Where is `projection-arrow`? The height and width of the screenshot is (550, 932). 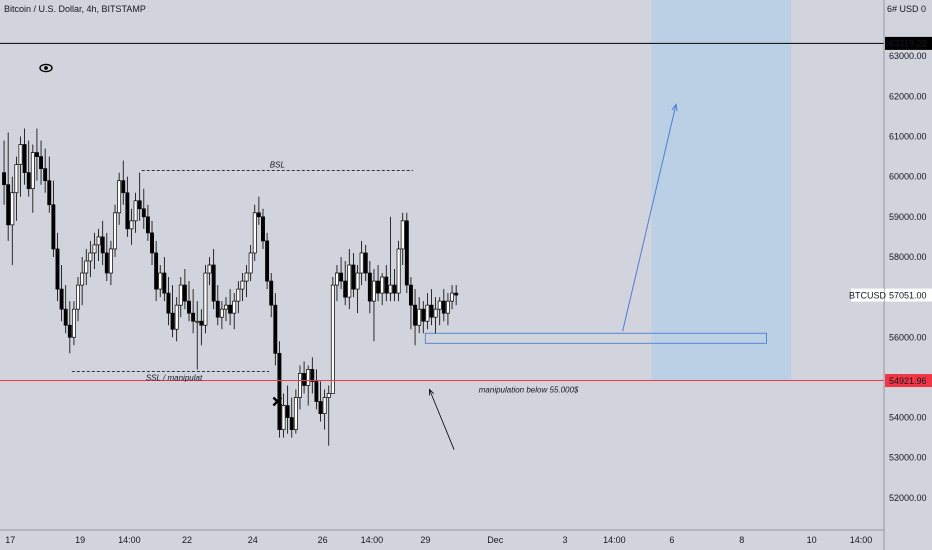
projection-arrow is located at coordinates (650, 217).